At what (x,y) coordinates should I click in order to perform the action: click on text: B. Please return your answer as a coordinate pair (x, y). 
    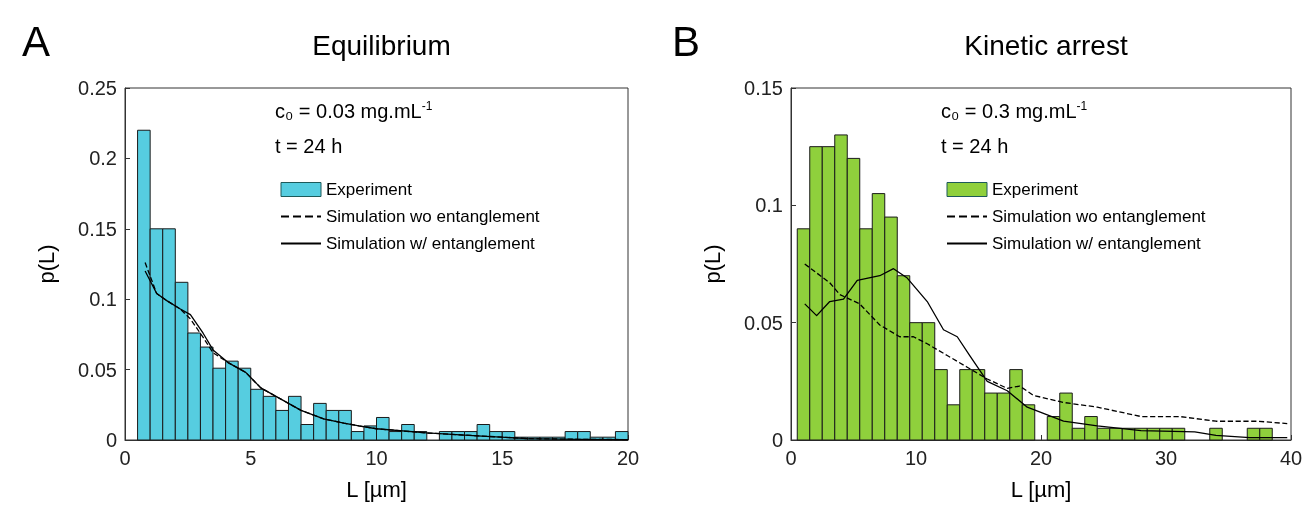
    Looking at the image, I should click on (686, 41).